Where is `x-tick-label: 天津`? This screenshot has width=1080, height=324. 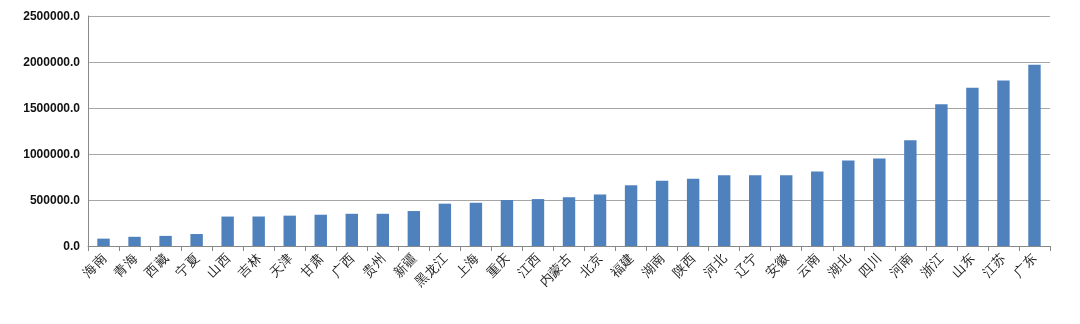
x-tick-label: 天津 is located at coordinates (281, 265).